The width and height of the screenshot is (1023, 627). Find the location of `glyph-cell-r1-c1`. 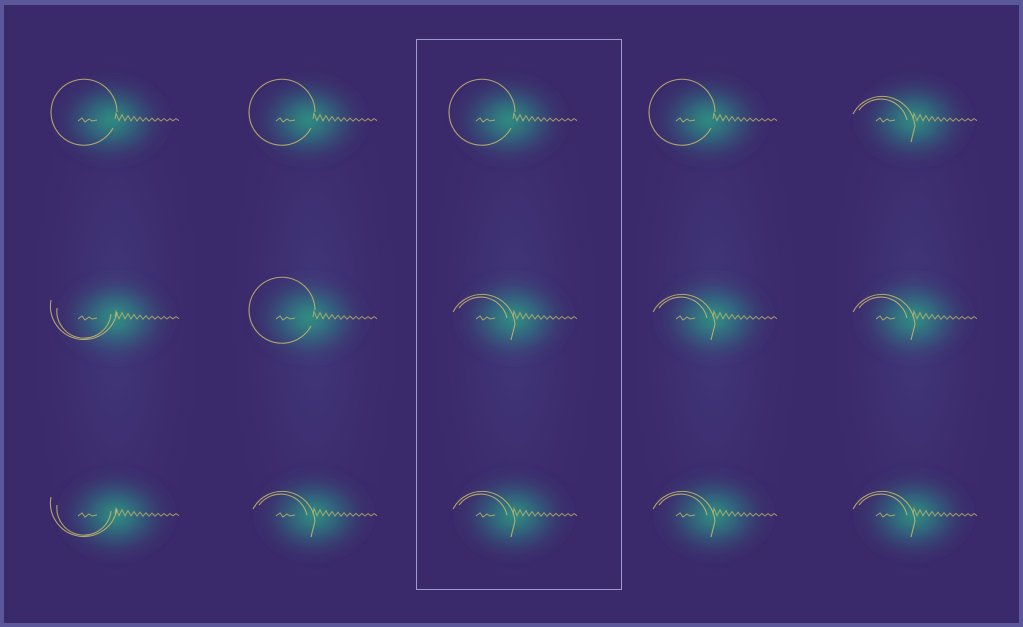

glyph-cell-r1-c1 is located at coordinates (114, 120).